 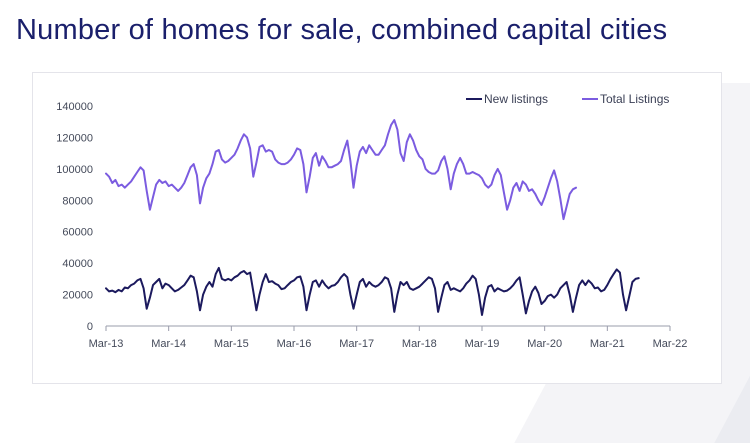 I want to click on chart-legend: New listings Total Listings, so click(x=567, y=99).